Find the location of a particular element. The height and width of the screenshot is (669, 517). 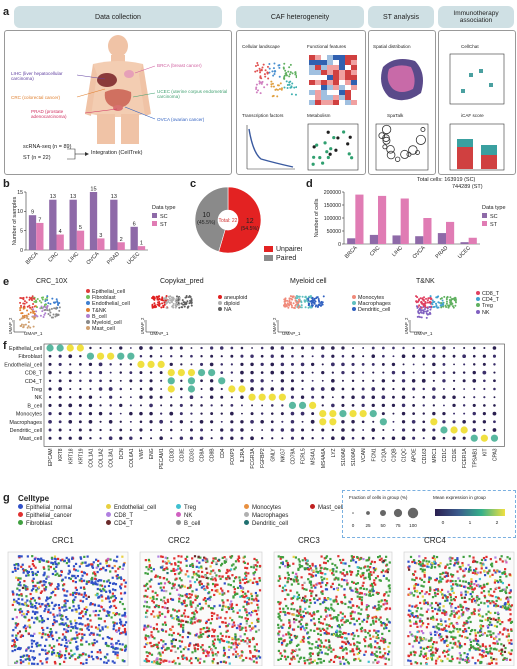

dotplot-gene-label: MS4A6A is located at coordinates (324, 458).